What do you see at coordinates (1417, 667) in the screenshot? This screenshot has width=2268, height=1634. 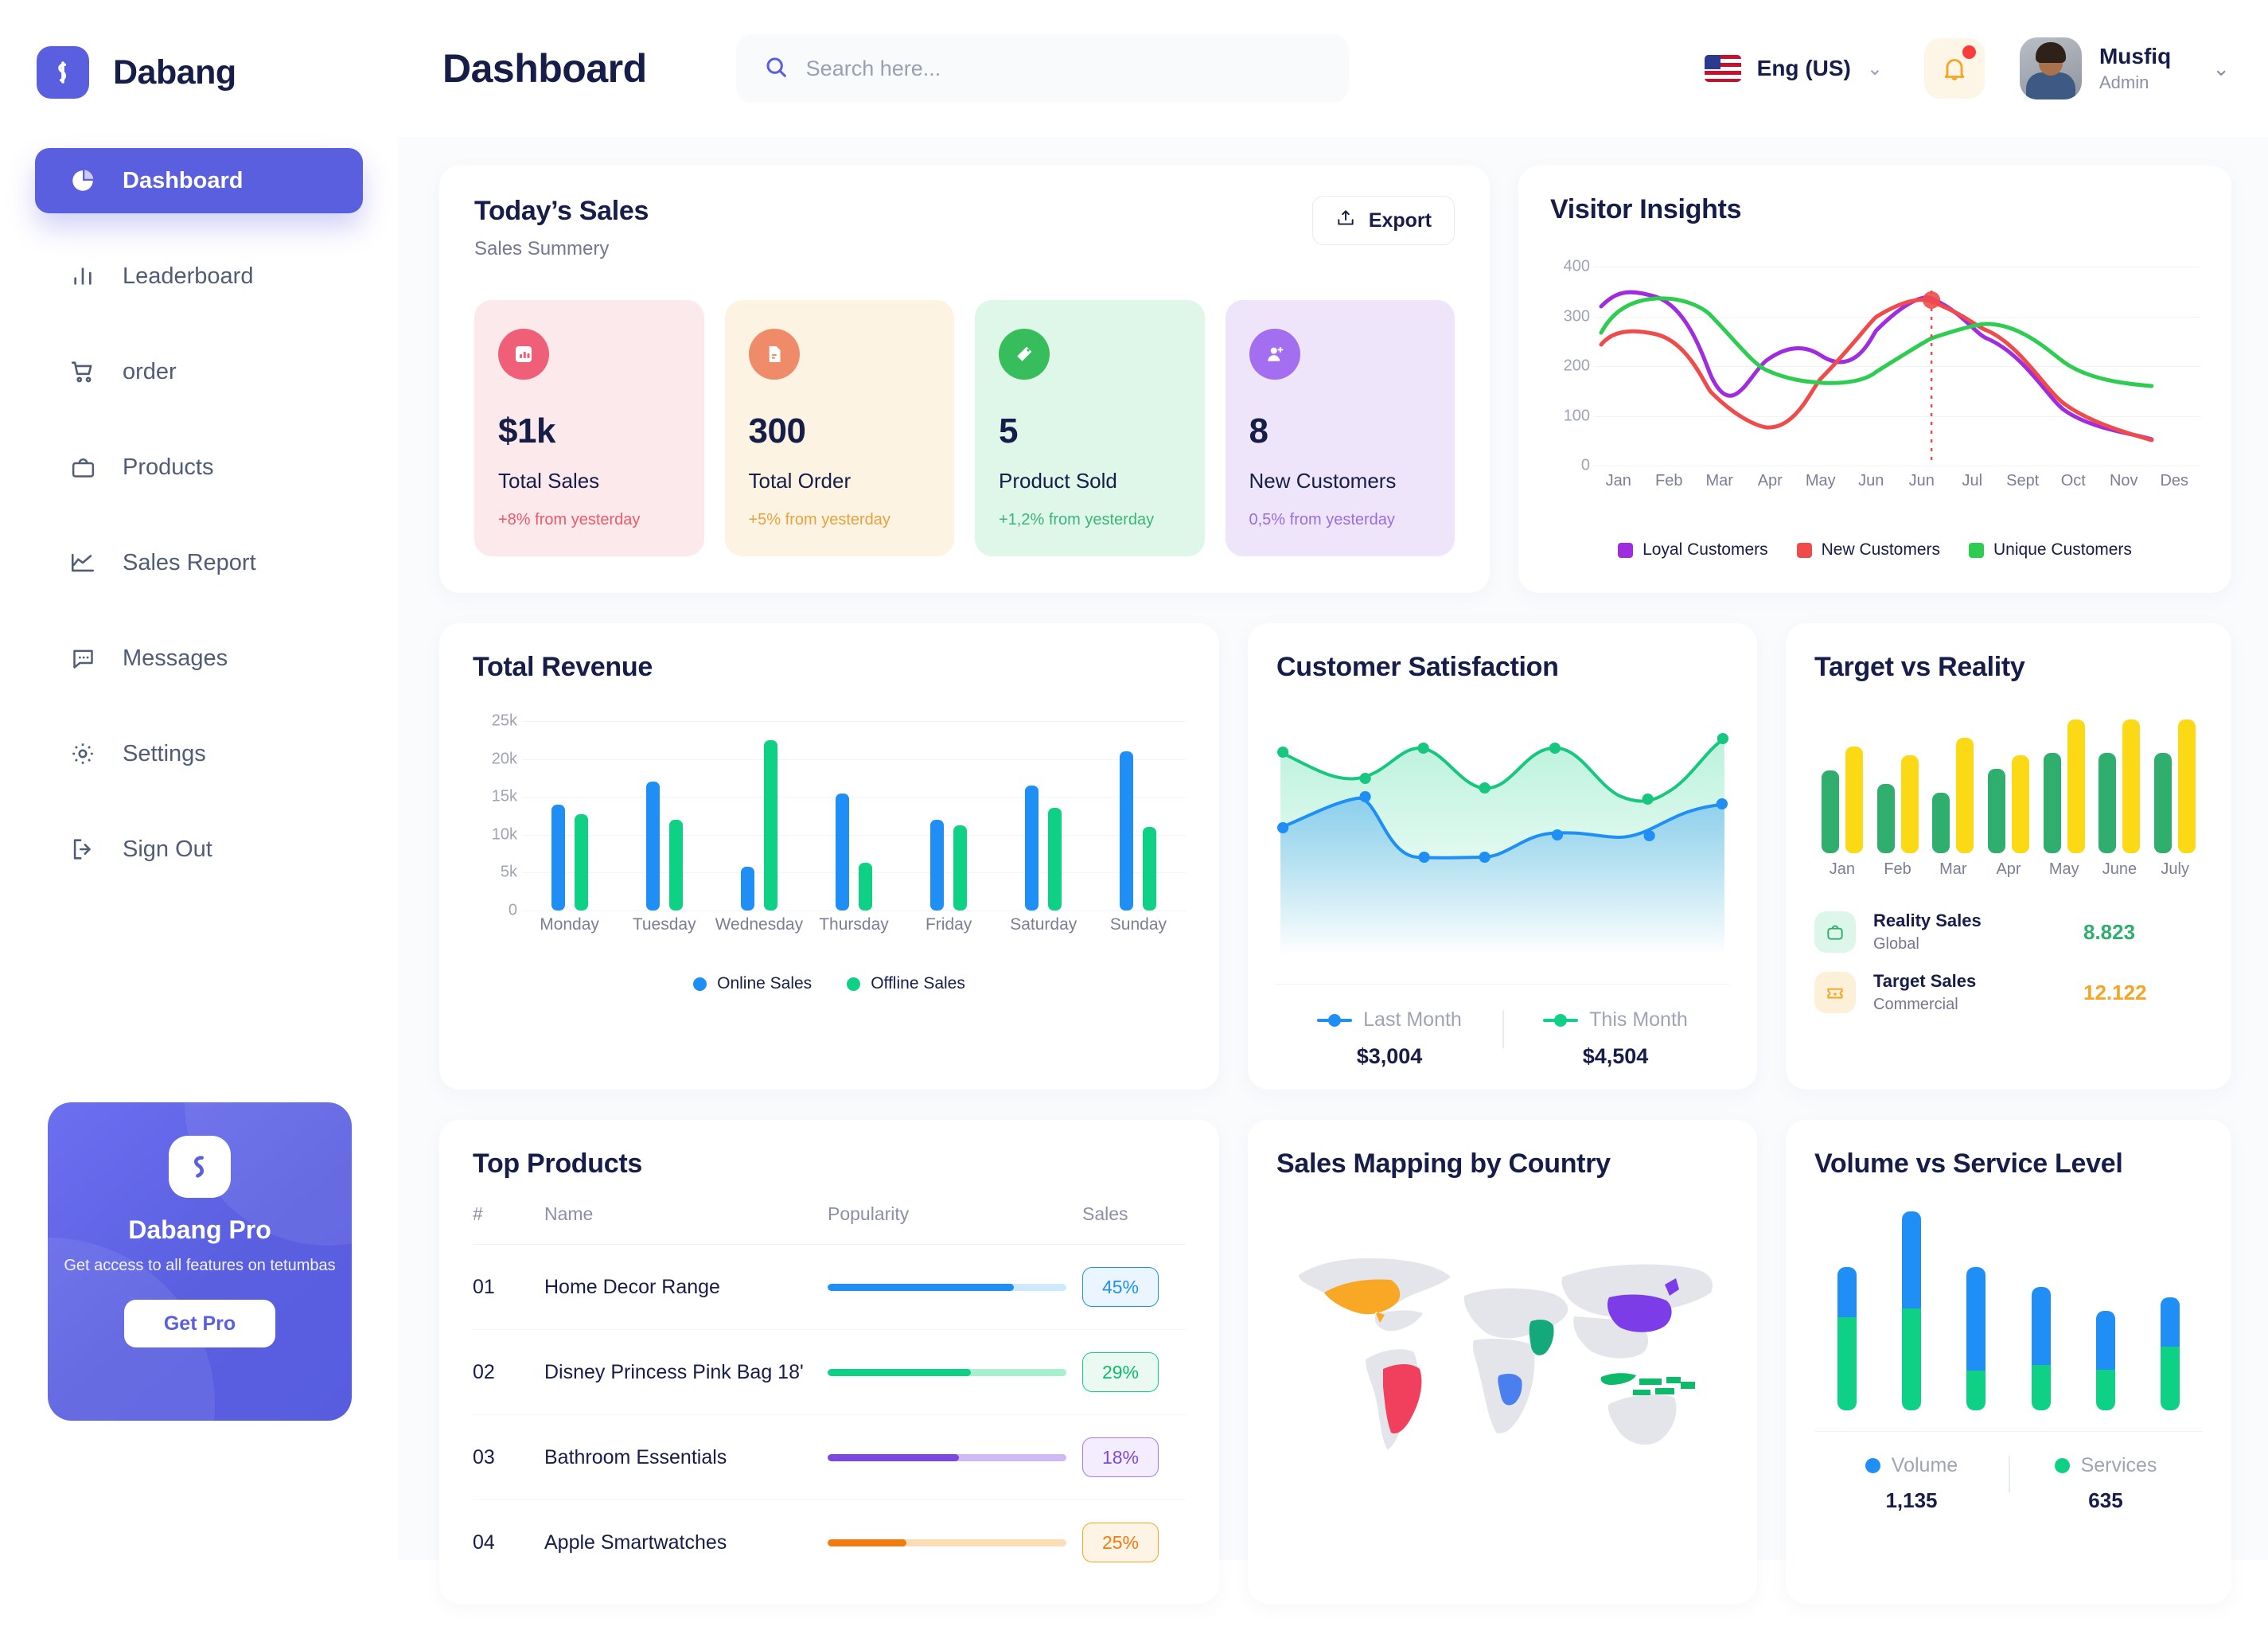 I see `card-title: Customer Satisfaction` at bounding box center [1417, 667].